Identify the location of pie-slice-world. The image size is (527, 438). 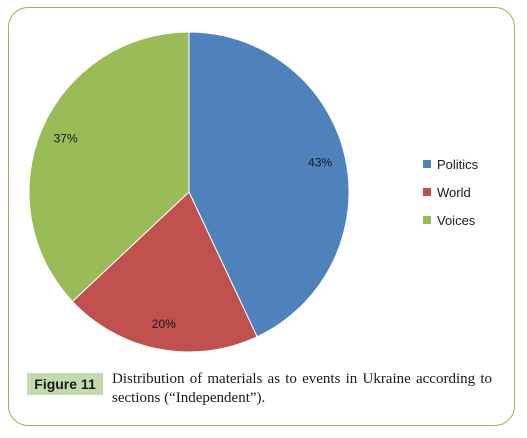
(164, 272).